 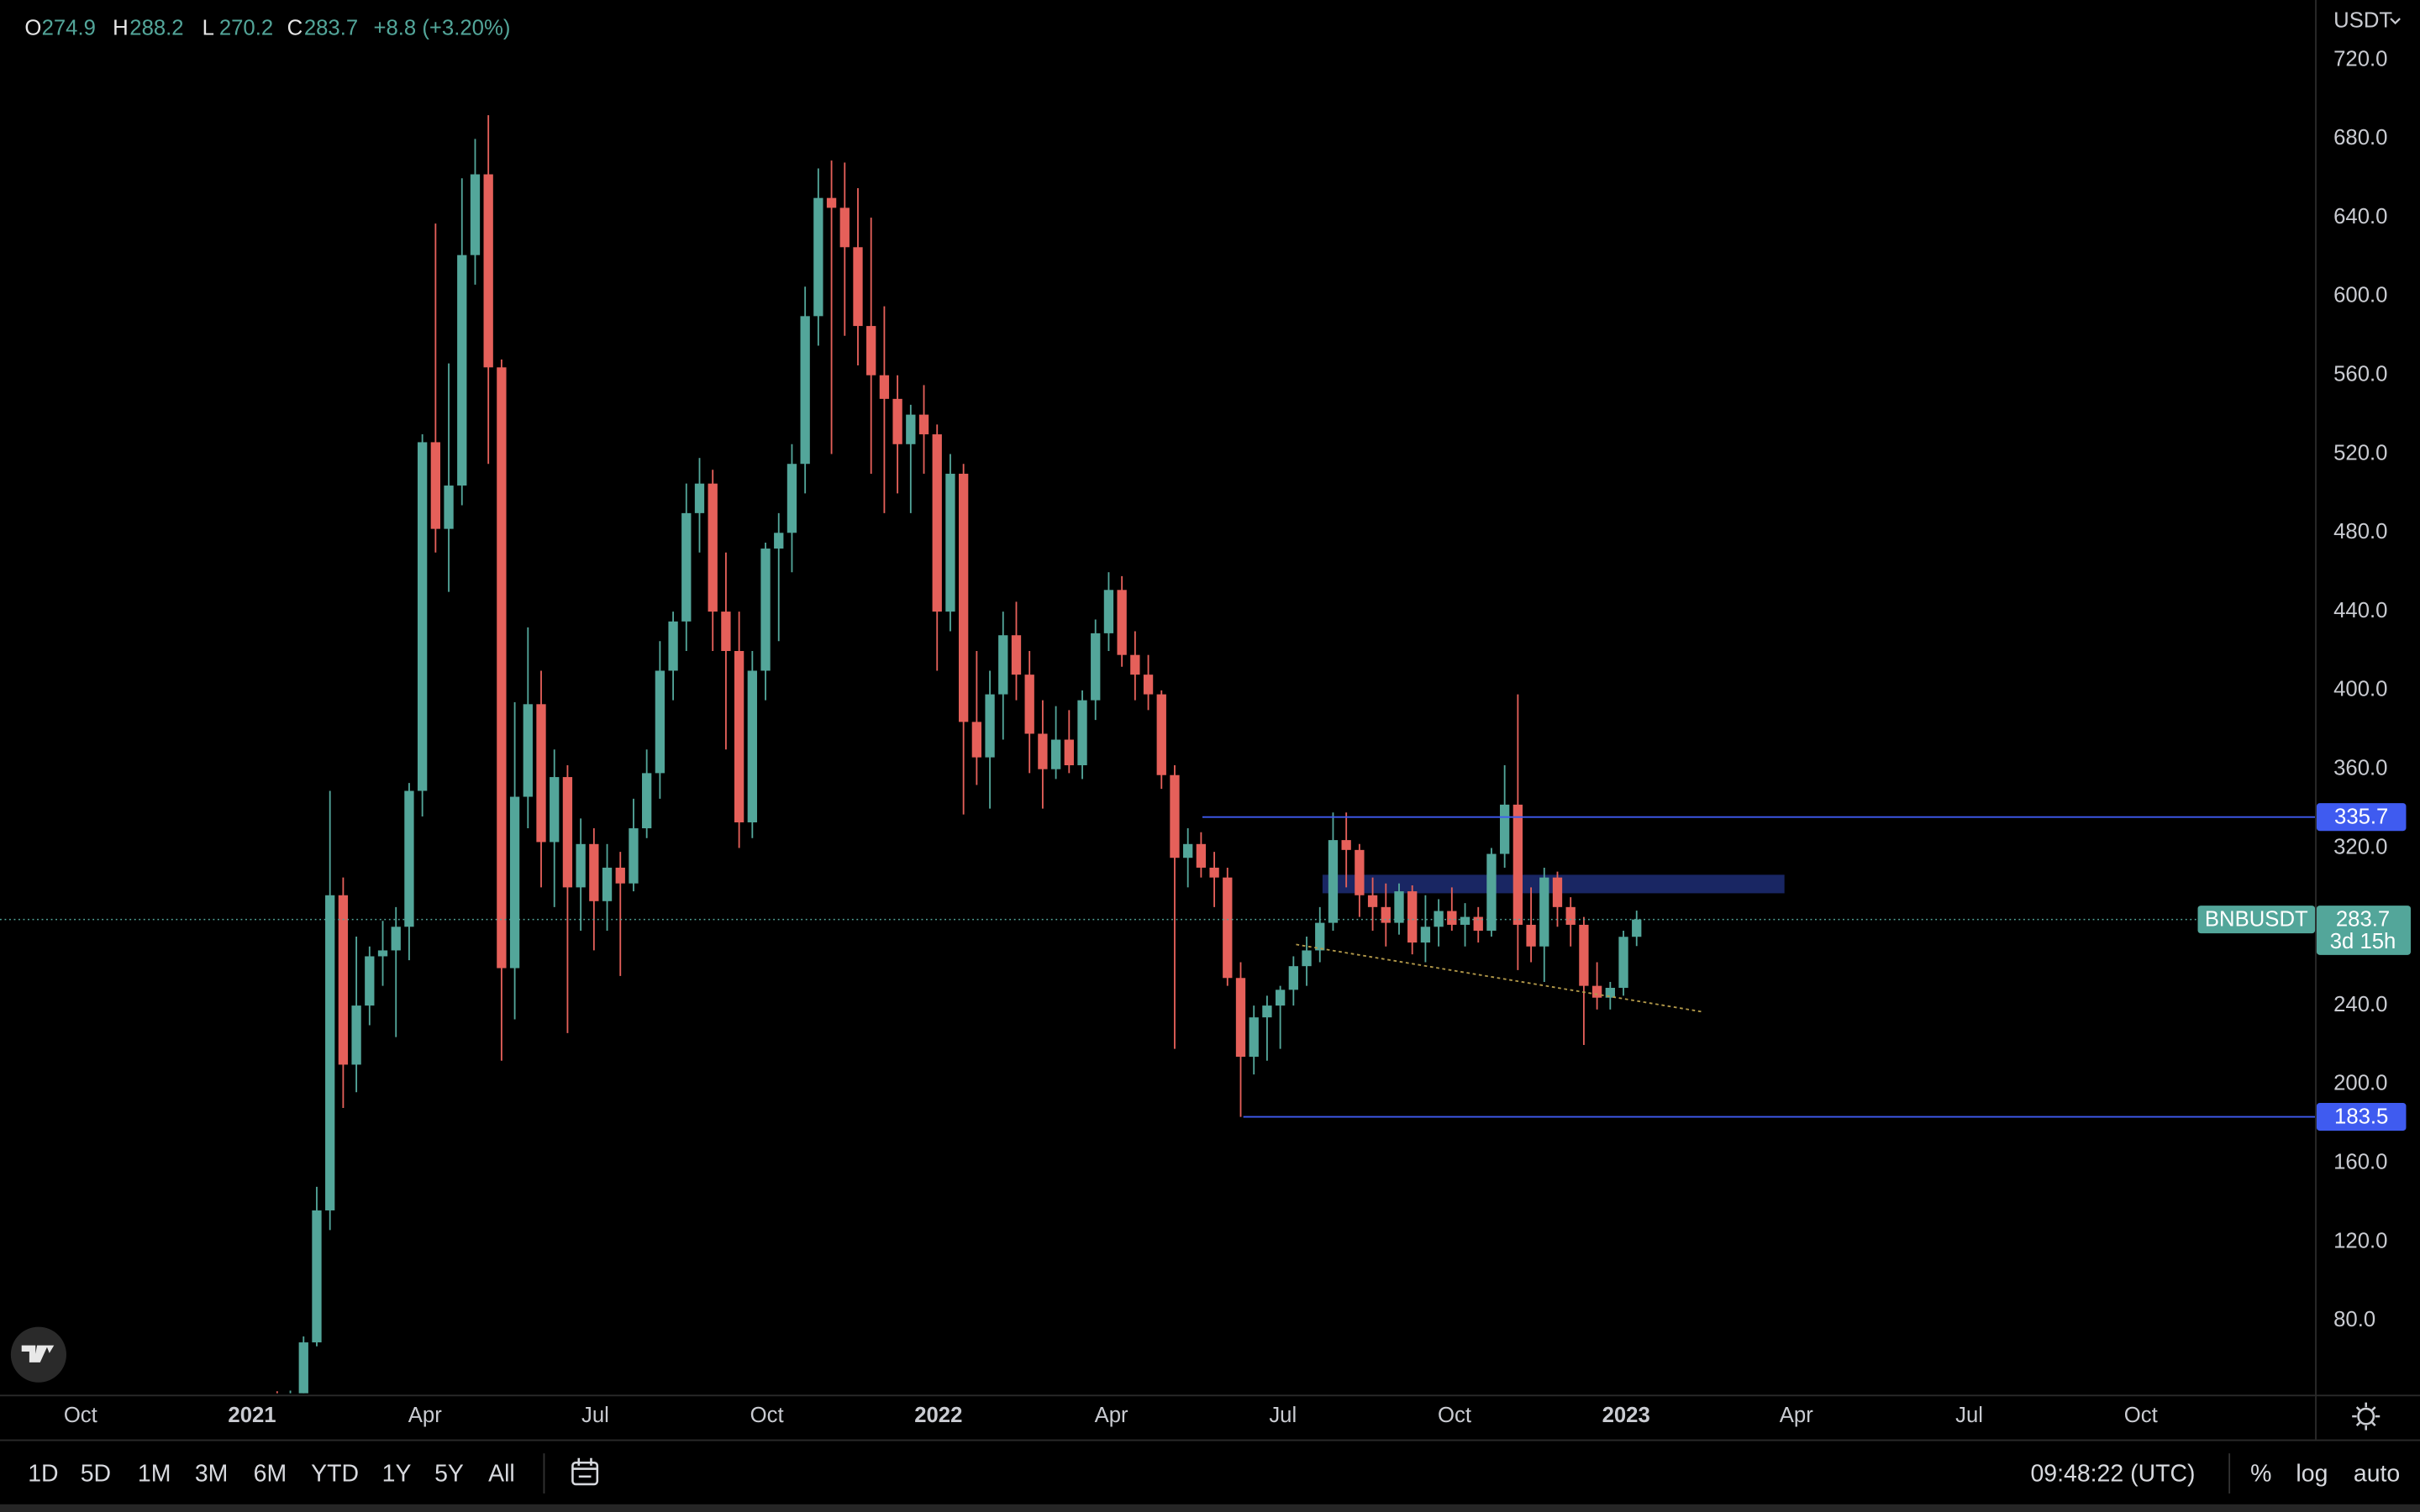 I want to click on range-button: 5D, so click(x=96, y=1473).